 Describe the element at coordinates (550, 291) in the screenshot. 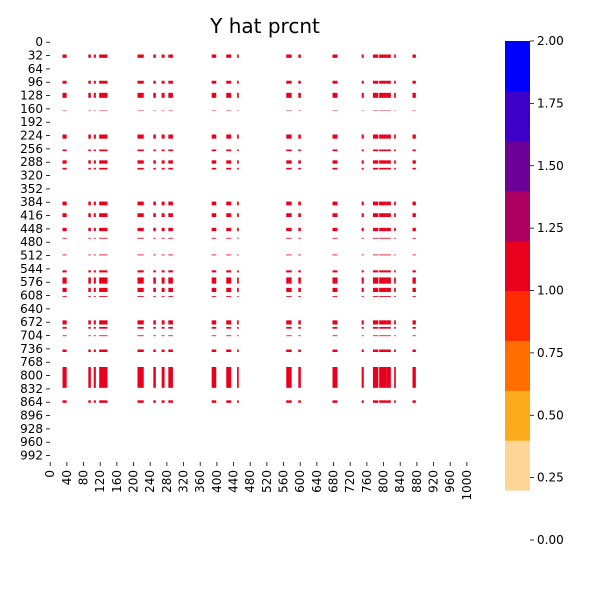

I see `colorbar-tick-label: 1.00` at that location.